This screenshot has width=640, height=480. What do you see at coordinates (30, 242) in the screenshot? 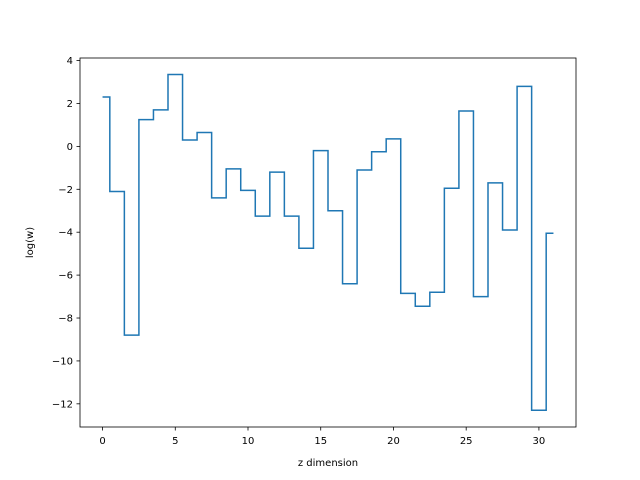
I see `y-axis-label: log(w)` at bounding box center [30, 242].